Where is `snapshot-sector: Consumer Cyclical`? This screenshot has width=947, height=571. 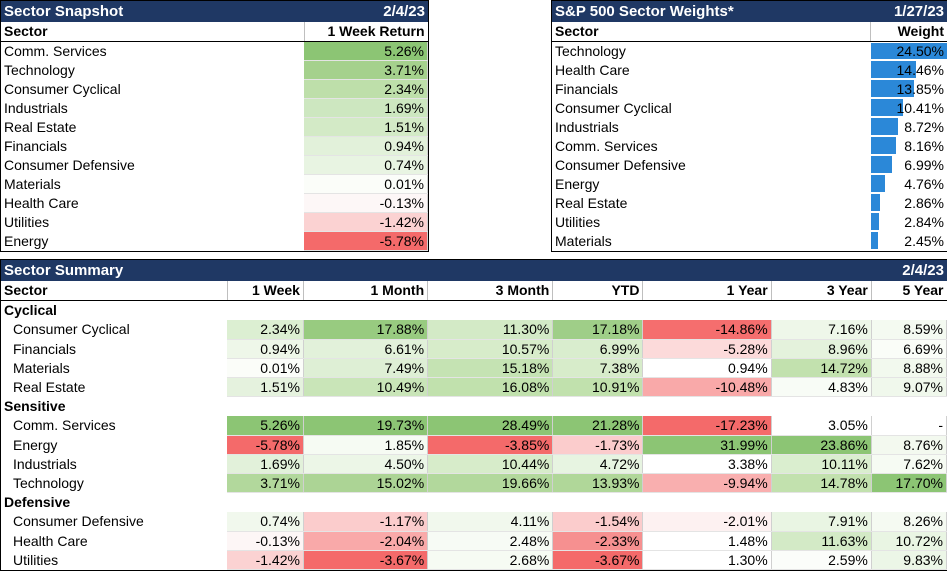 snapshot-sector: Consumer Cyclical is located at coordinates (153, 89).